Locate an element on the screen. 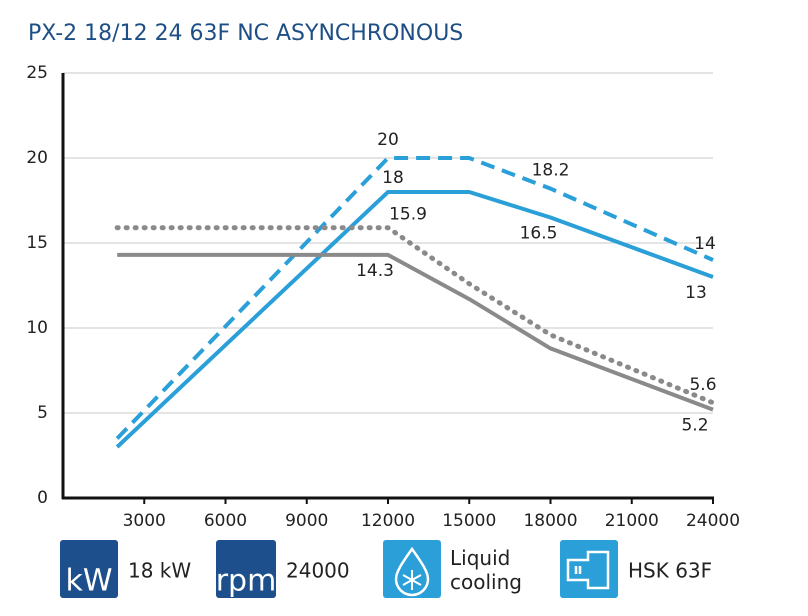  chart-title: PX-2 18/12 24 63F NC ASYNCHRONOUS is located at coordinates (245, 33).